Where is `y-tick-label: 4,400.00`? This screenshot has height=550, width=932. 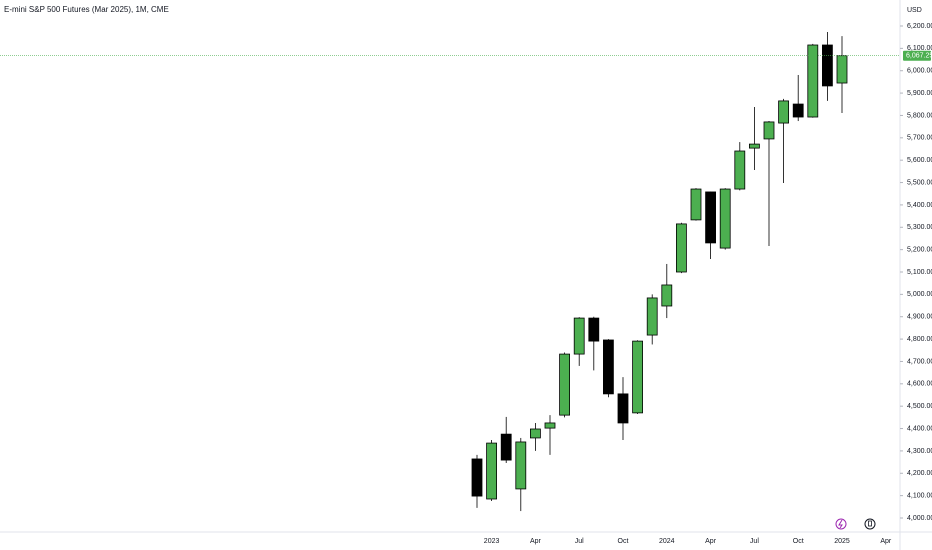
y-tick-label: 4,400.00 is located at coordinates (919, 428).